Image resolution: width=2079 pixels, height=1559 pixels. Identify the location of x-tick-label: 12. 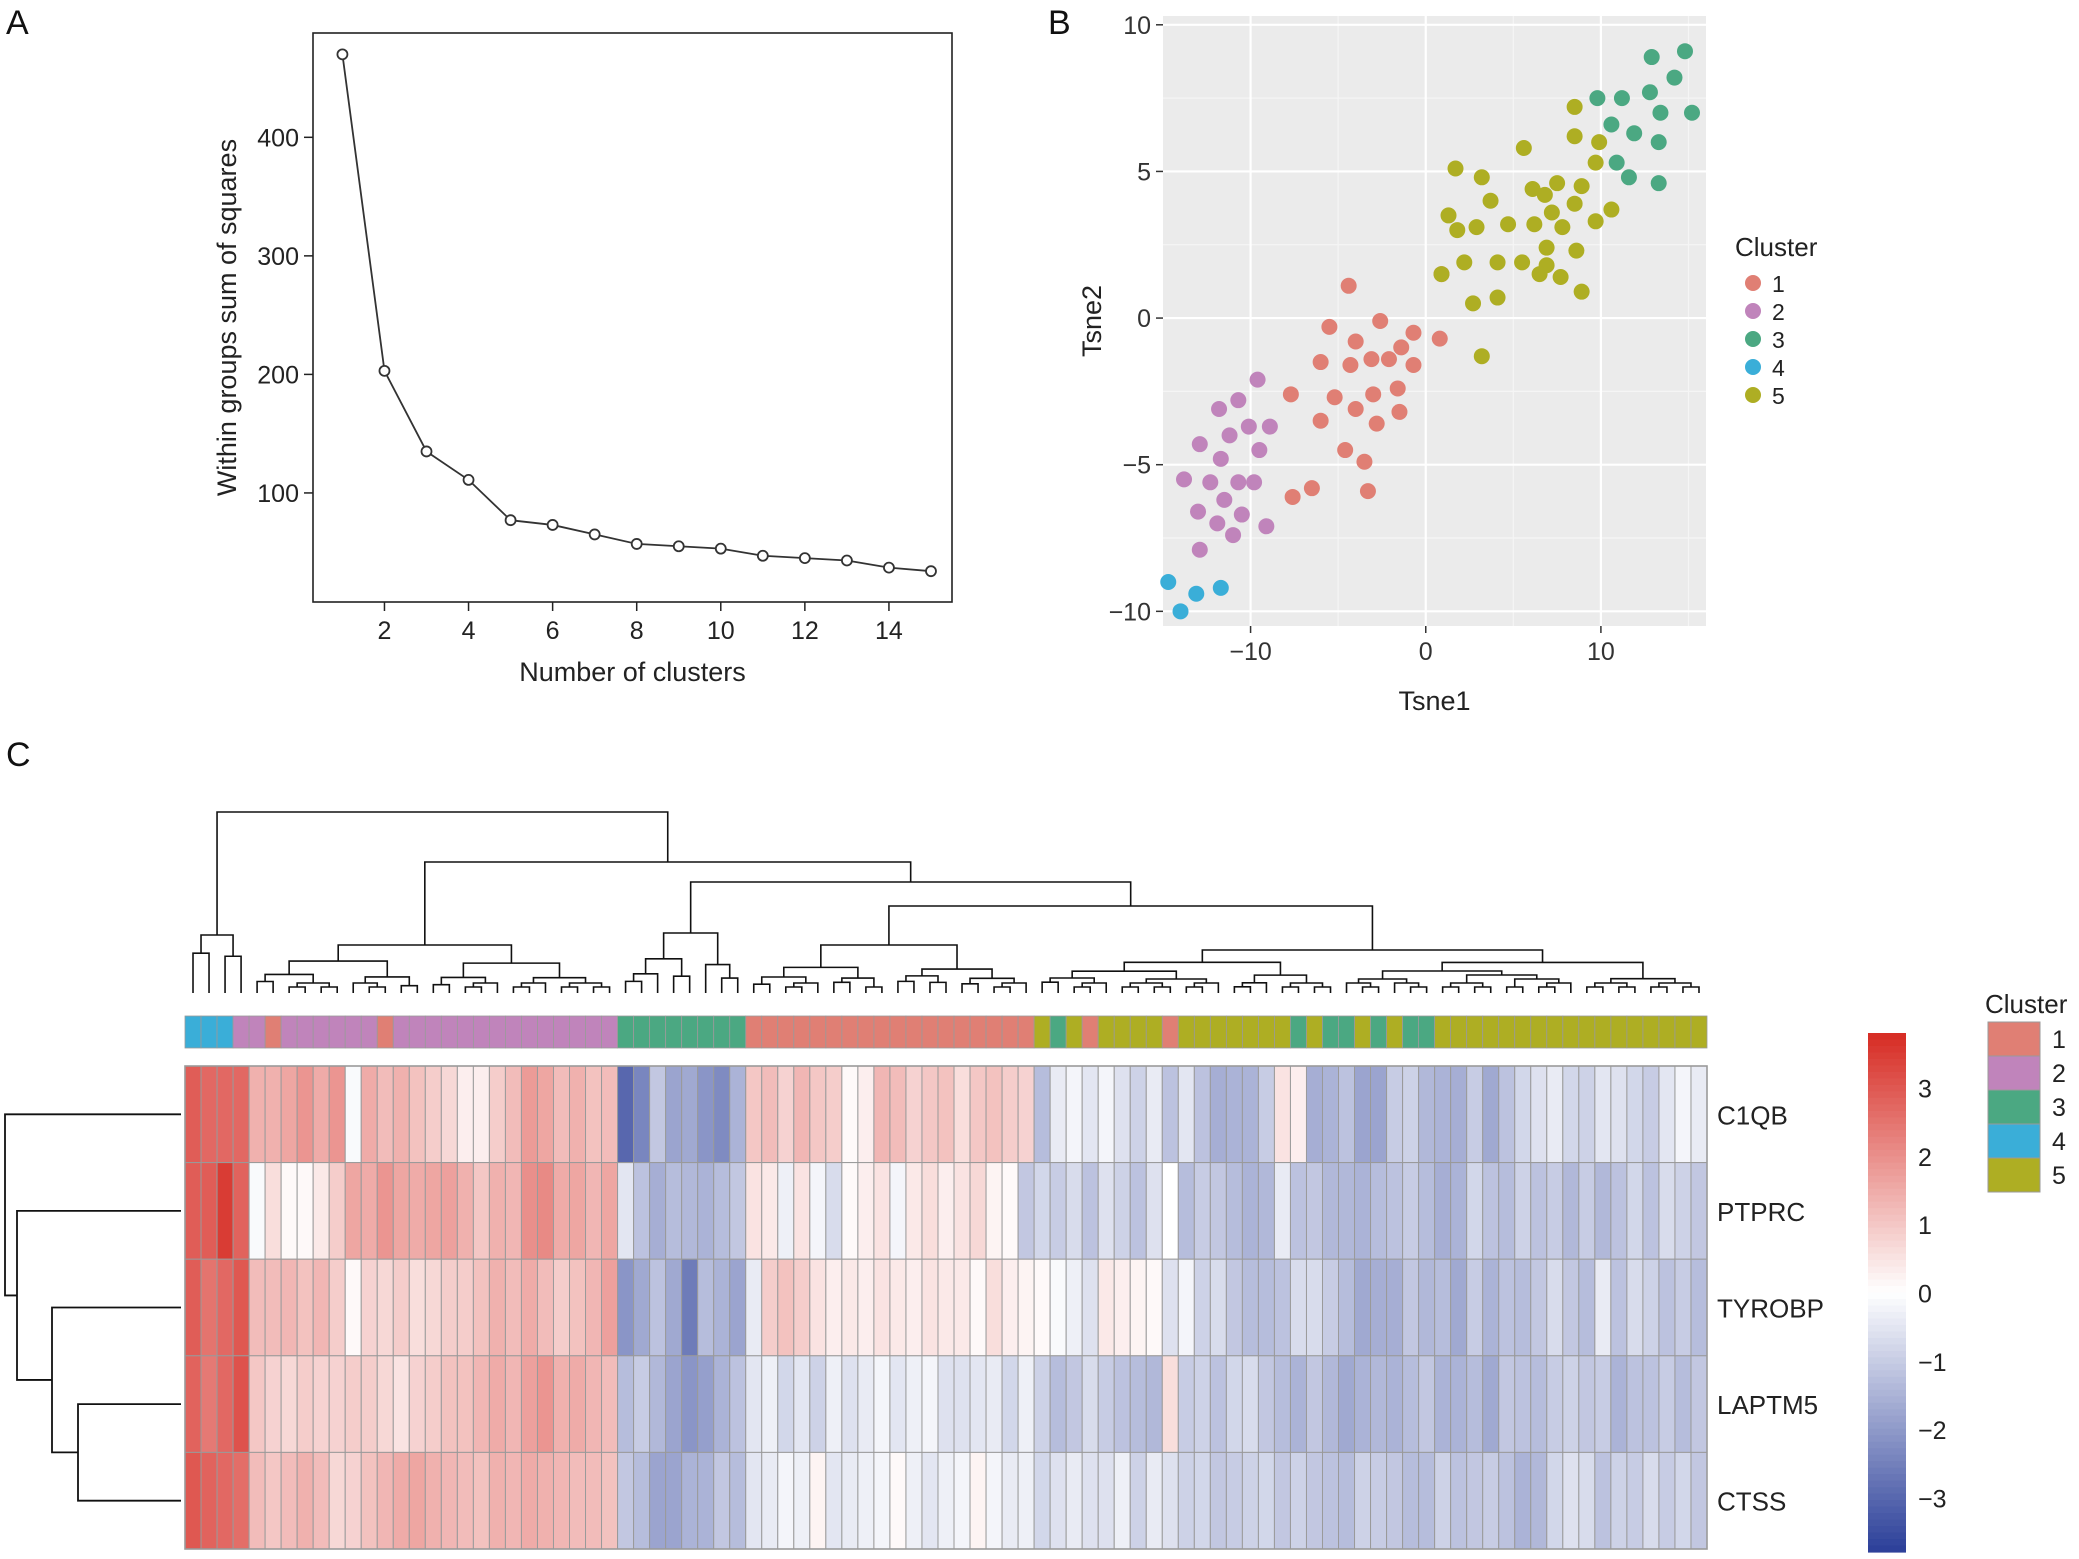
(805, 631).